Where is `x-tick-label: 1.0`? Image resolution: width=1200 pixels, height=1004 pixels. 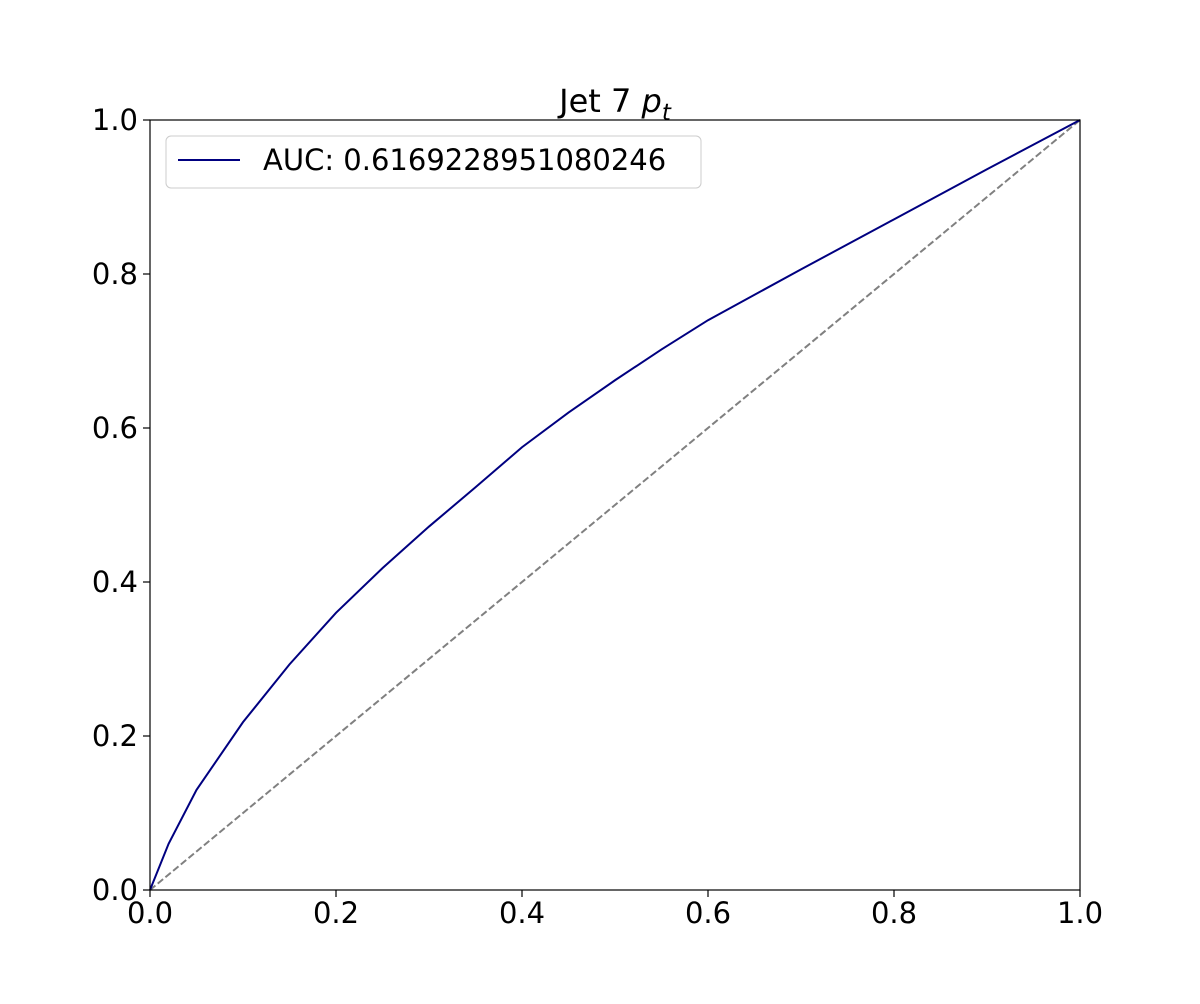
x-tick-label: 1.0 is located at coordinates (1080, 913).